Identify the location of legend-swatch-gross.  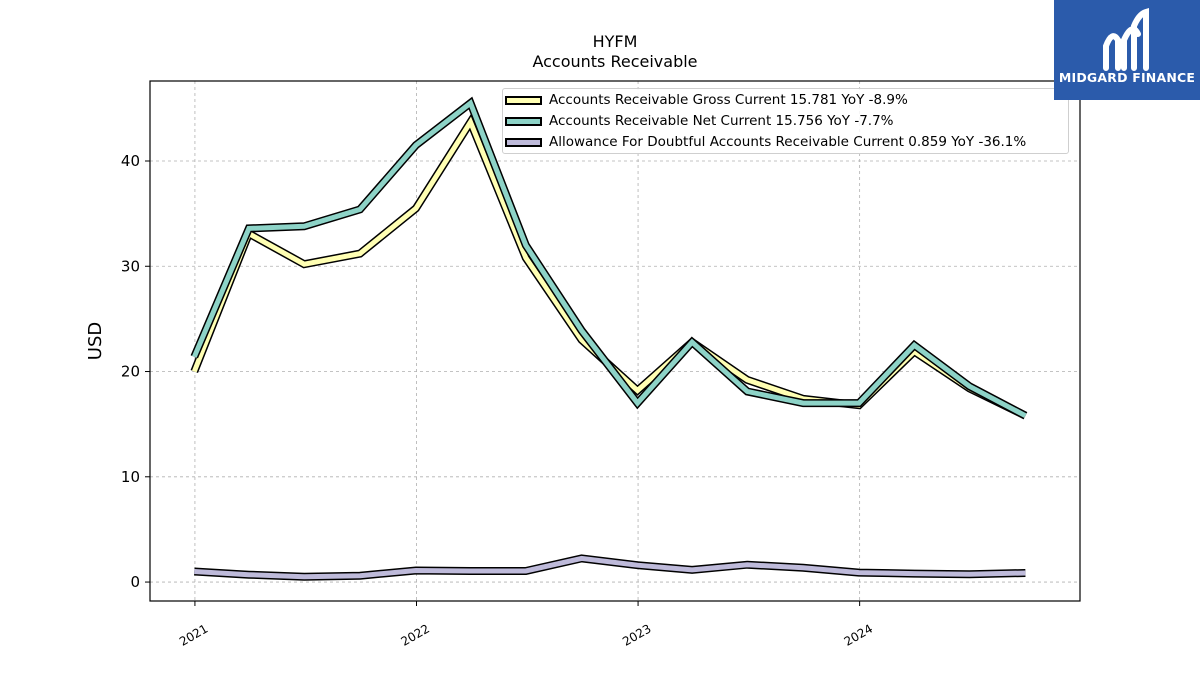
(523, 100).